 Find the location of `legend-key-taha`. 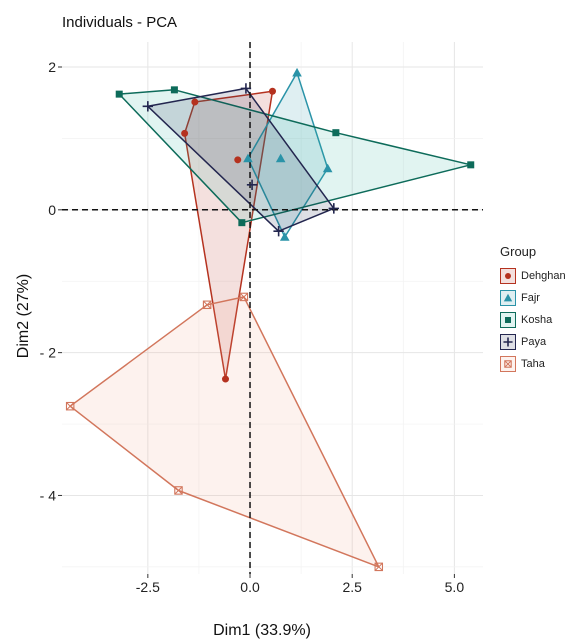

legend-key-taha is located at coordinates (508, 364).